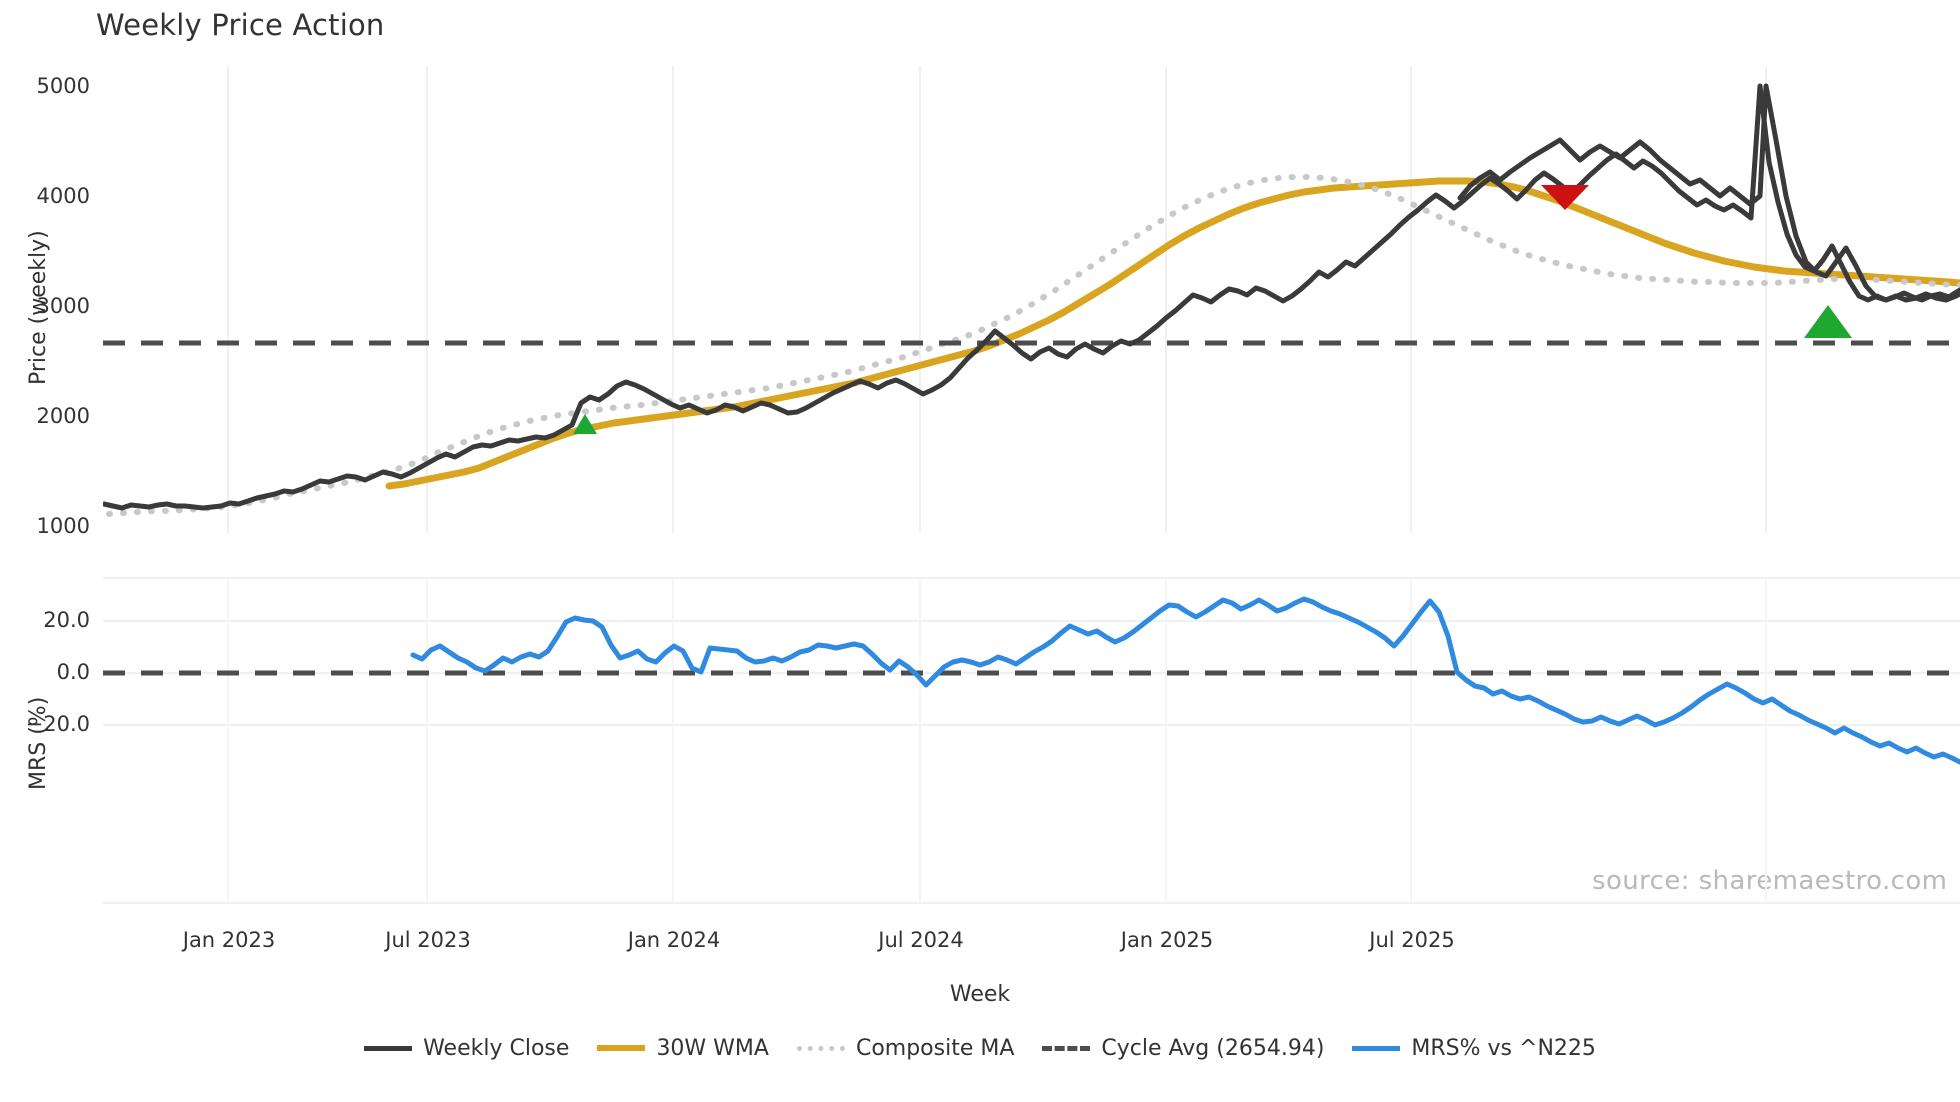 The height and width of the screenshot is (1102, 1960). Describe the element at coordinates (1212, 309) in the screenshot. I see `signal-markers` at that location.